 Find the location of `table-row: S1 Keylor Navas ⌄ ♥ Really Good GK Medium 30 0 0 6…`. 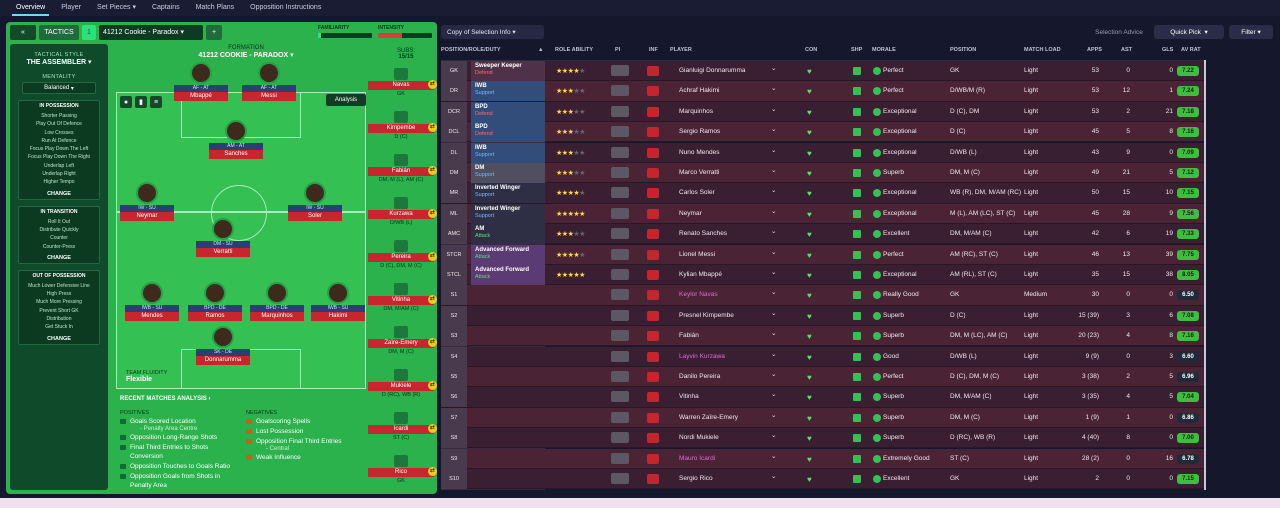

table-row: S1 Keylor Navas ⌄ ♥ Really Good GK Medium 30 0 0 6… is located at coordinates (822, 295).